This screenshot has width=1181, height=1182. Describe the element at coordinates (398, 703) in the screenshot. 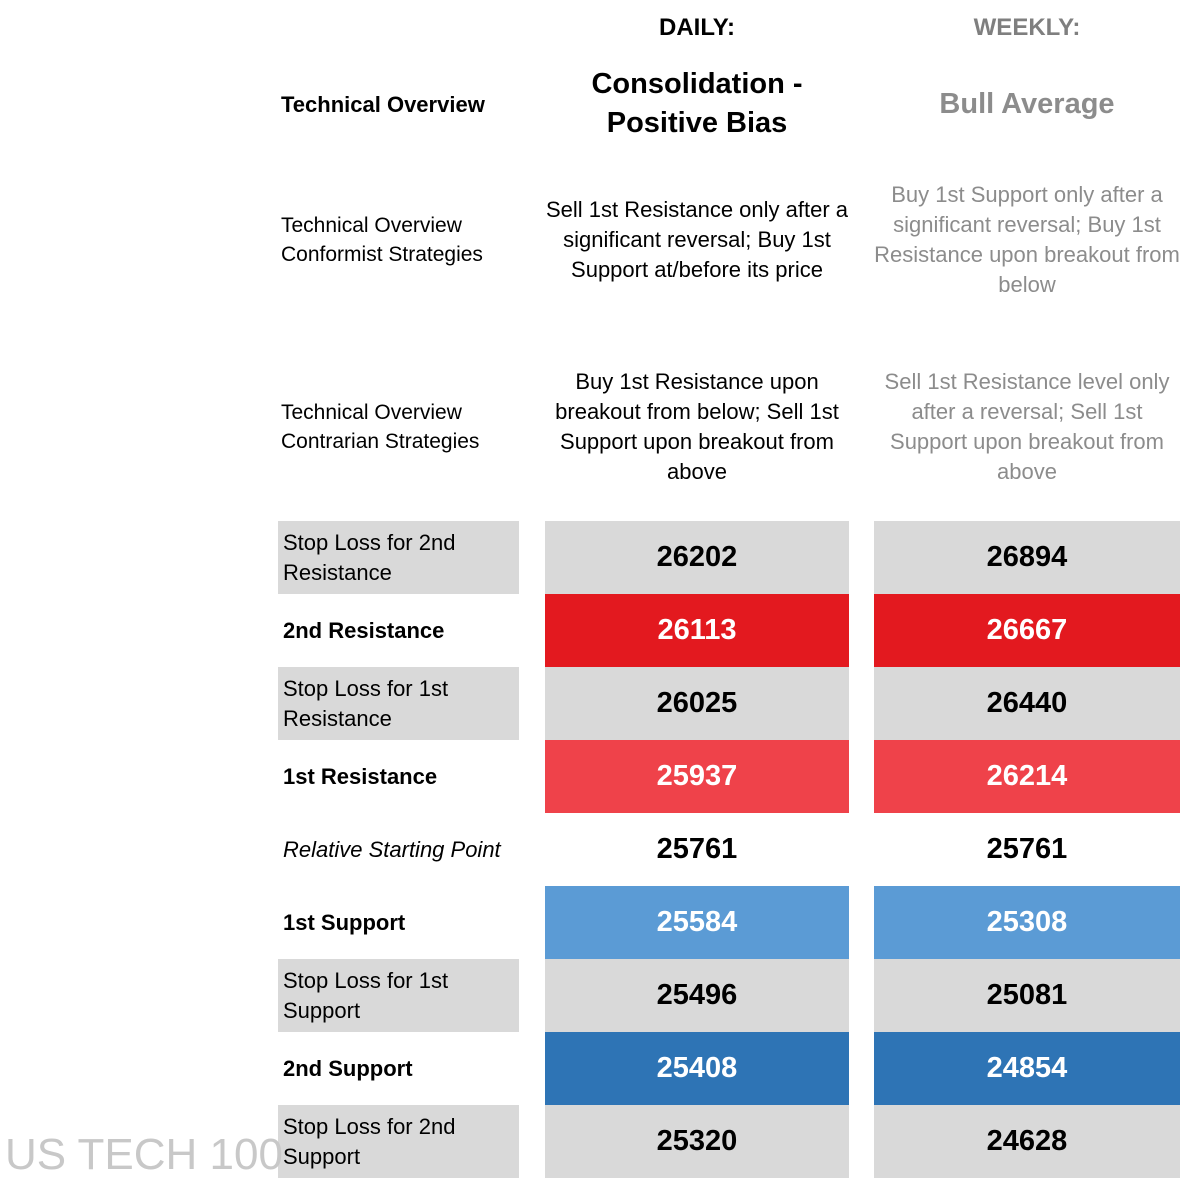

I see `level-label: Stop Loss for 1st Resistance` at that location.